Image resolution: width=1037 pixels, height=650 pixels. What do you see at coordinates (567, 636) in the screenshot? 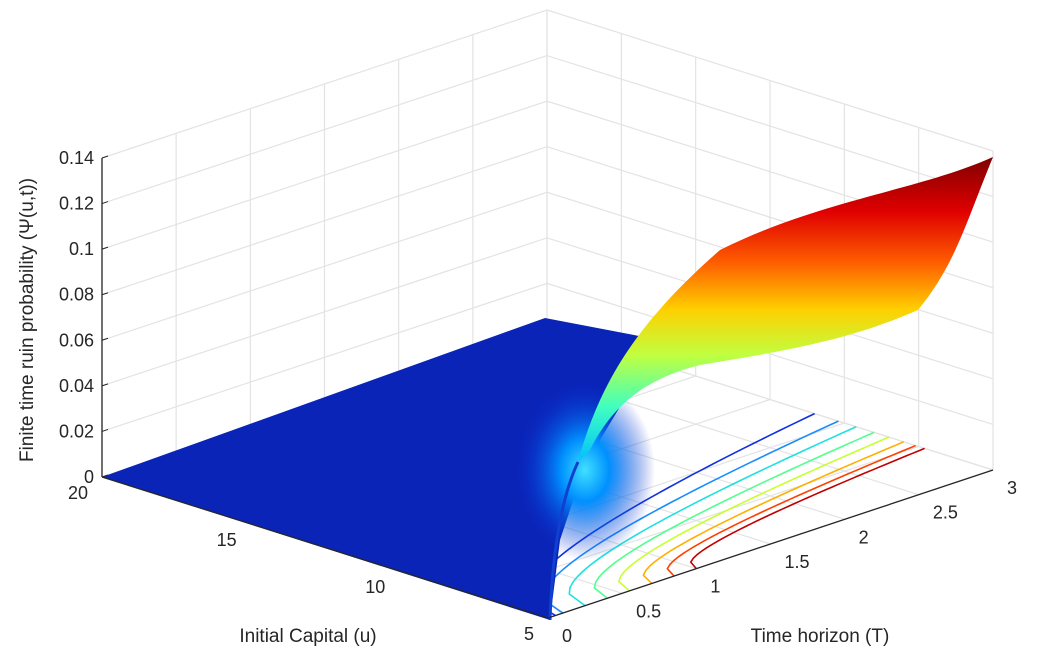
I see `y-tick-label: 0` at bounding box center [567, 636].